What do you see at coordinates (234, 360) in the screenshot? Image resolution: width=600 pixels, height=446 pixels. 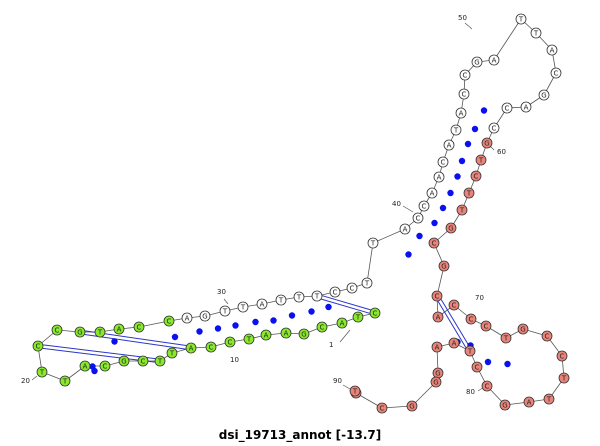 I see `number-label: 10` at bounding box center [234, 360].